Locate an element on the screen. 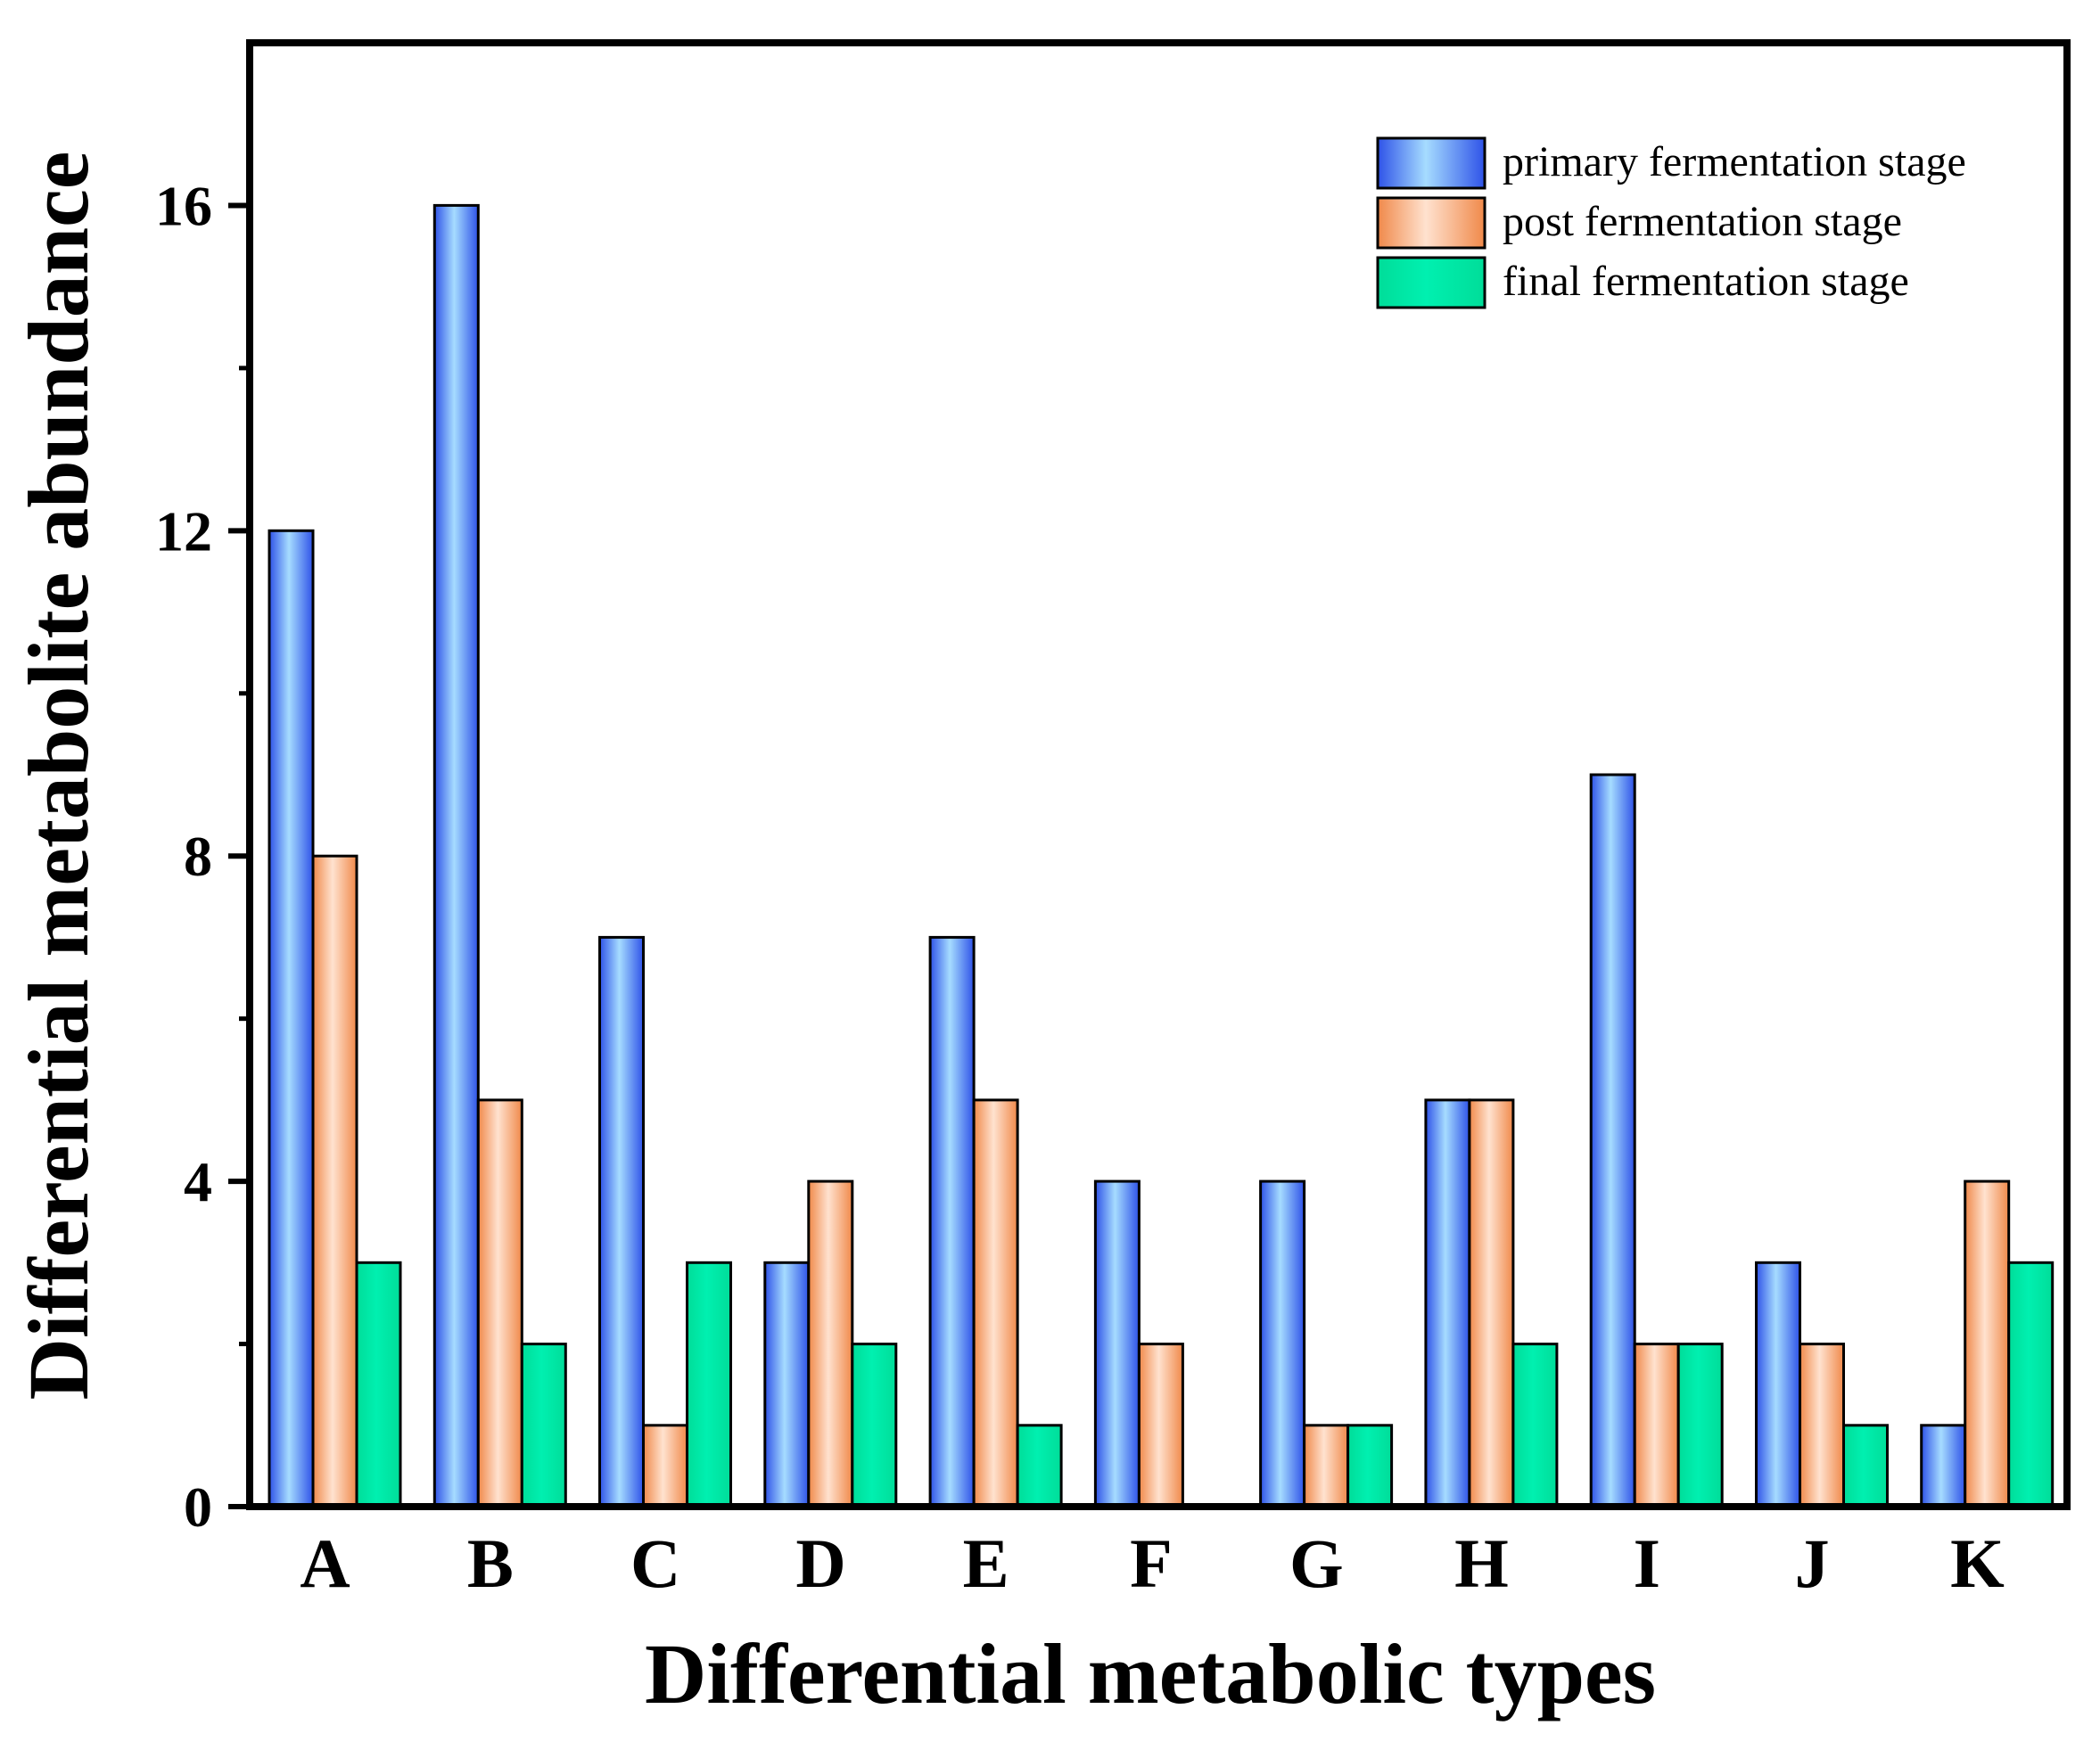  y-tick-label: 0 is located at coordinates (198, 1507).